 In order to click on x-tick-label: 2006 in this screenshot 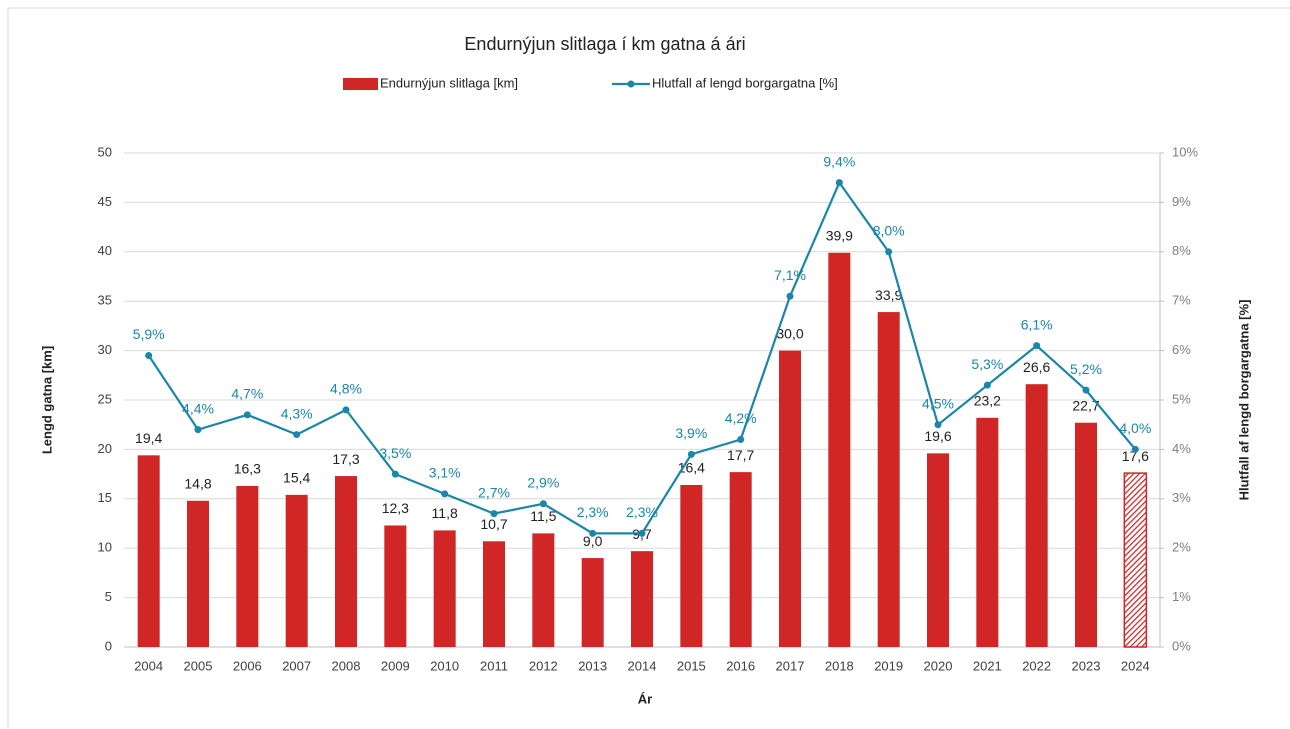, I will do `click(247, 665)`.